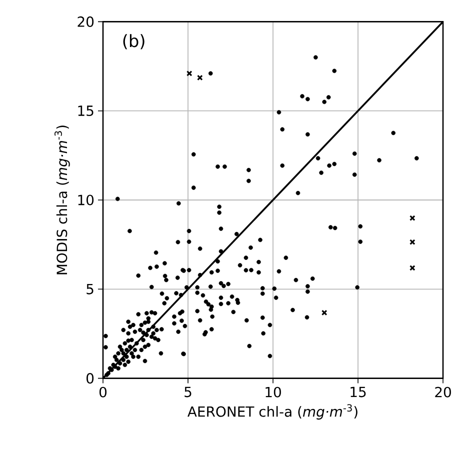 The image size is (454, 451). Describe the element at coordinates (133, 42) in the screenshot. I see `annotation: (b)` at that location.